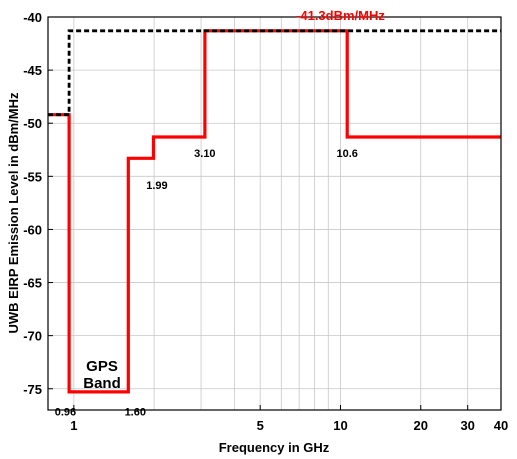 The image size is (517, 459). I want to click on gps-band-label-line2: Band, so click(102, 383).